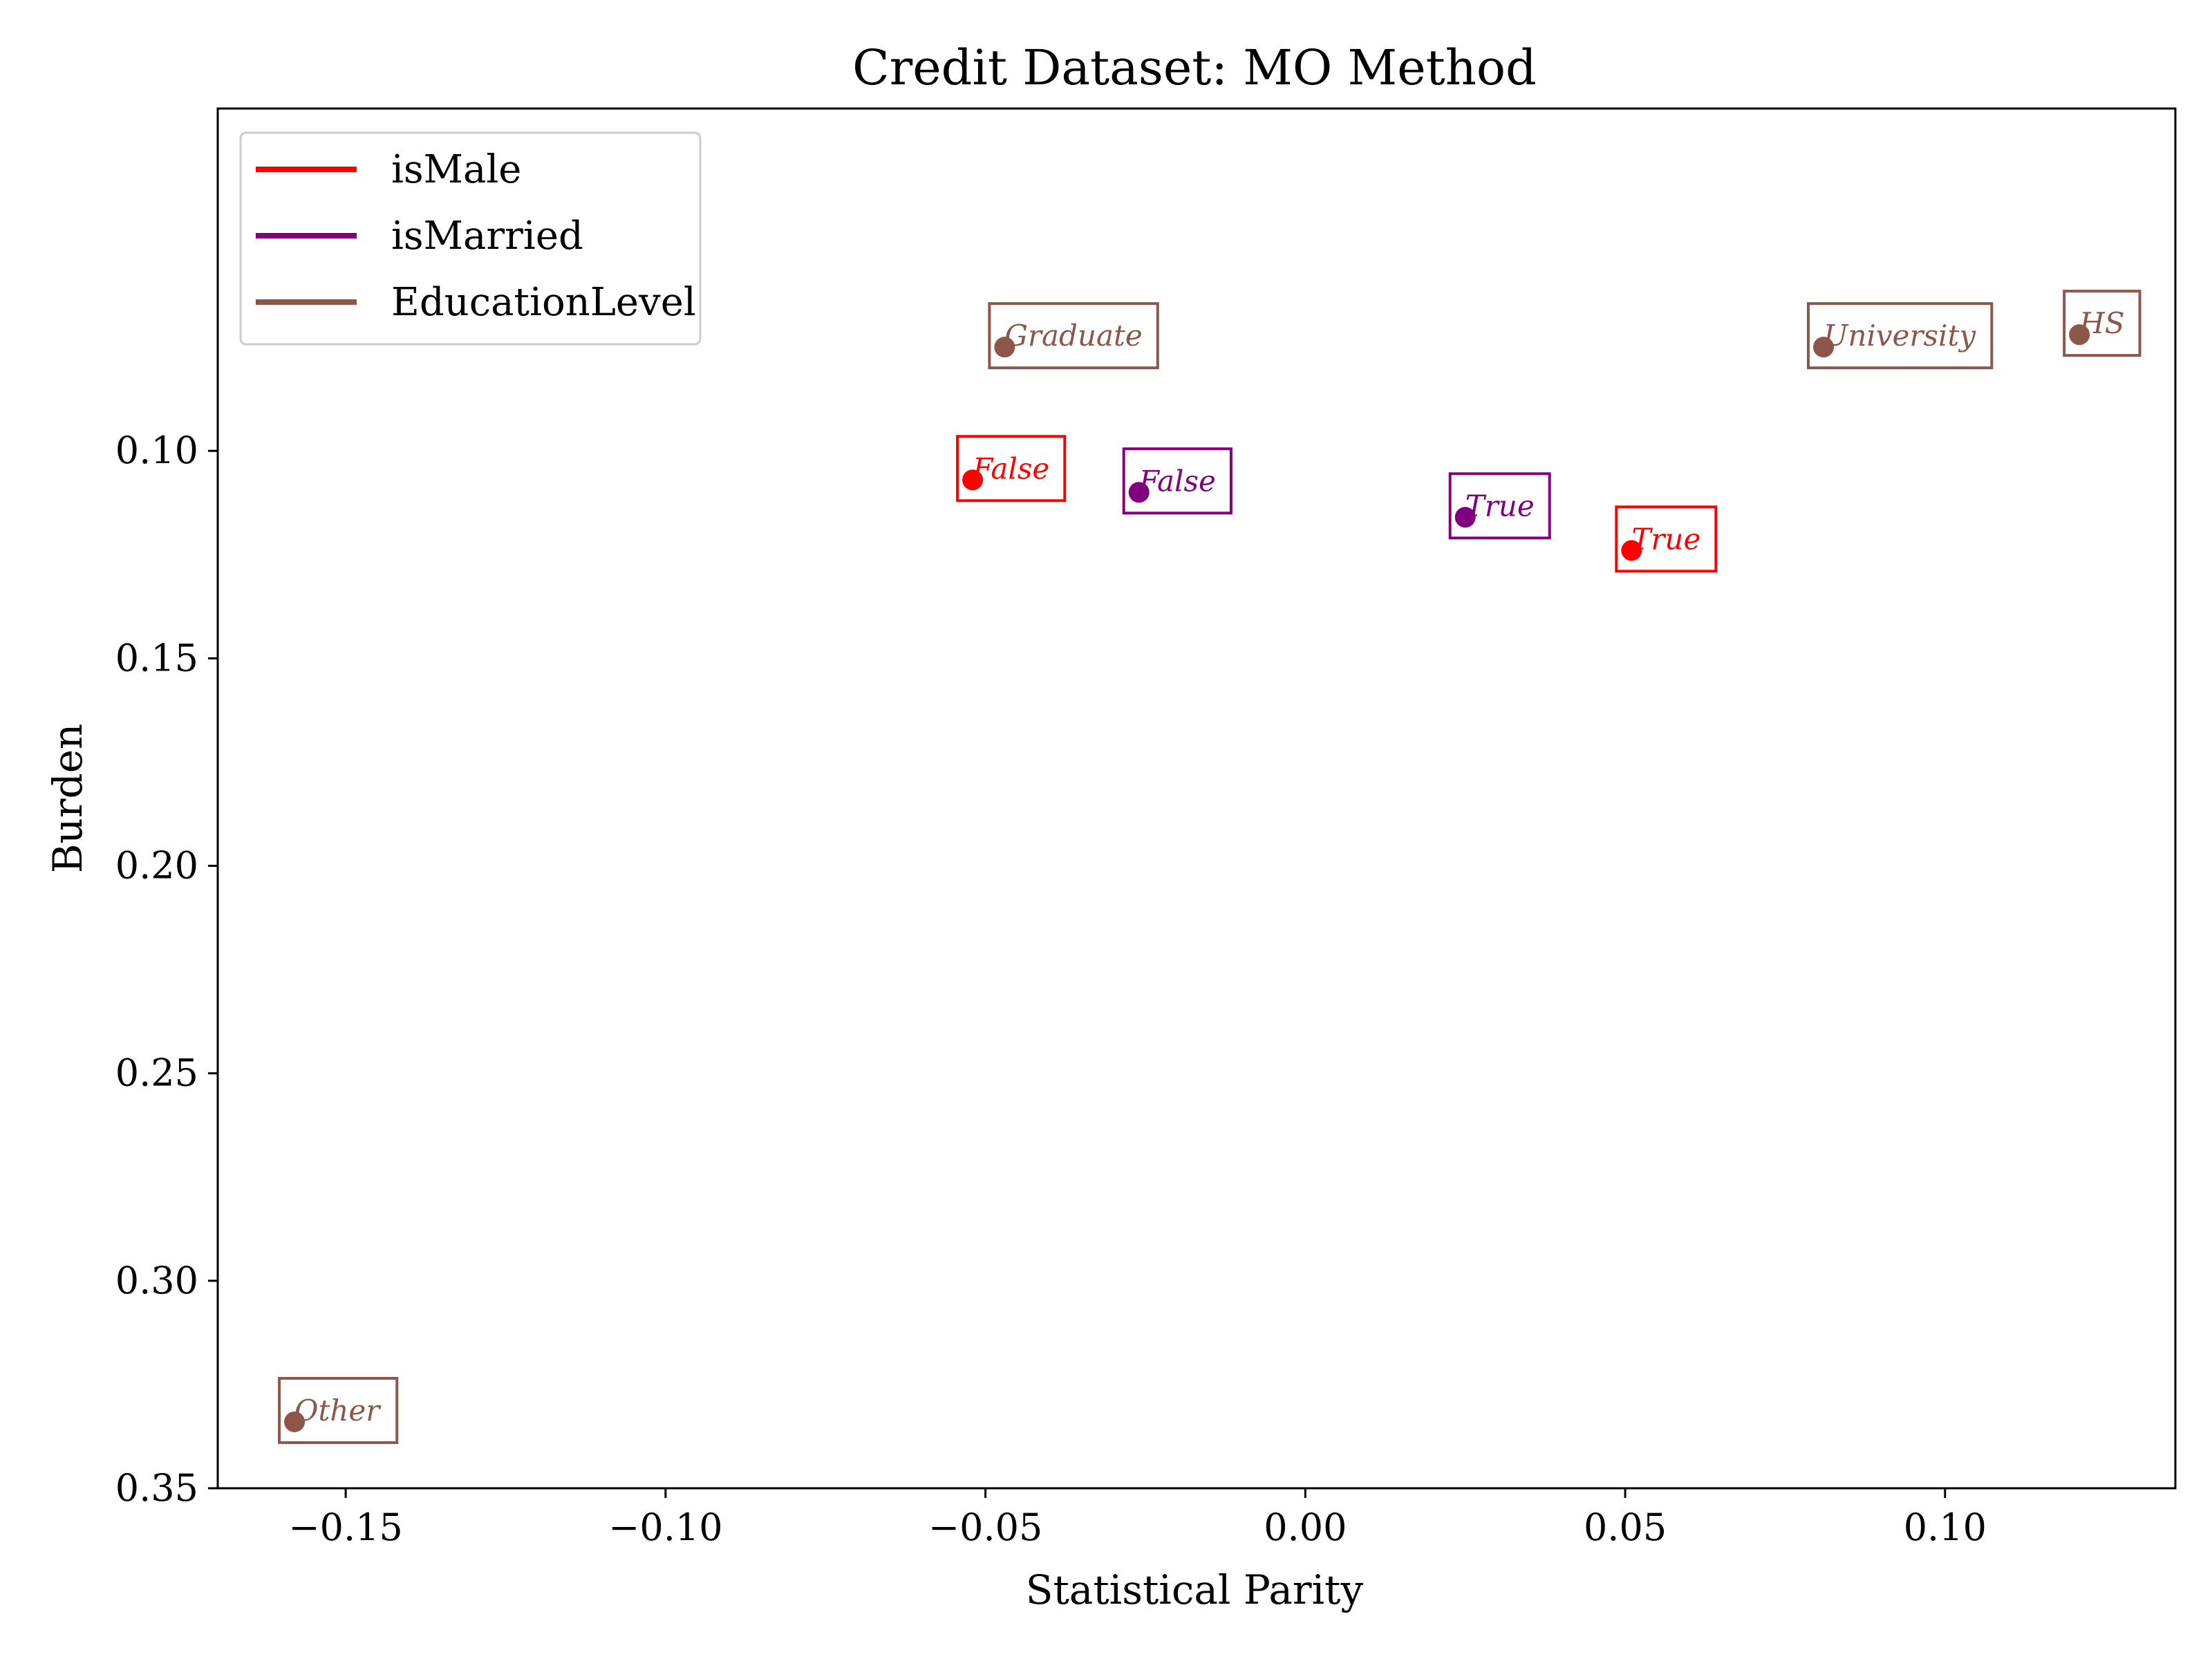 This screenshot has height=1659, width=2212. I want to click on y-tick-label: 0.30, so click(156, 1281).